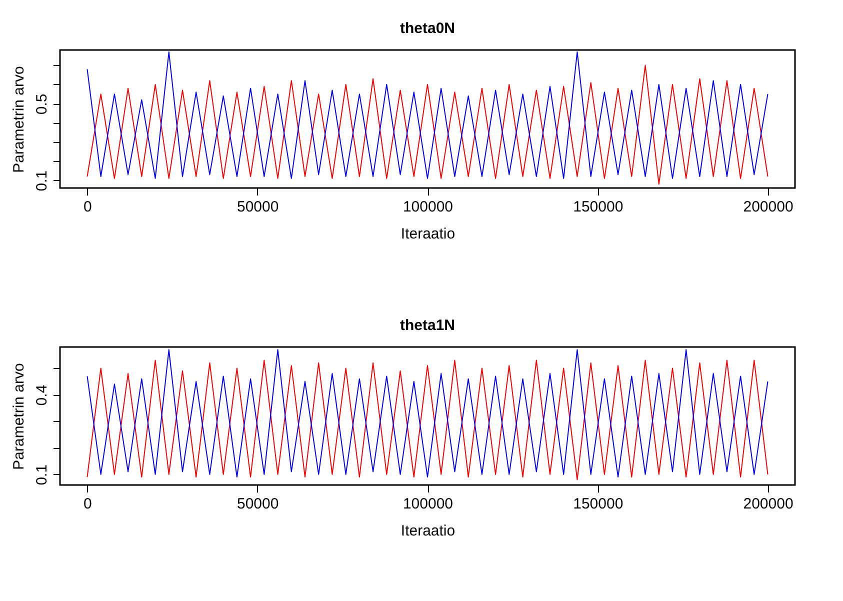  Describe the element at coordinates (42, 395) in the screenshot. I see `y-tick-label: 0.4` at that location.